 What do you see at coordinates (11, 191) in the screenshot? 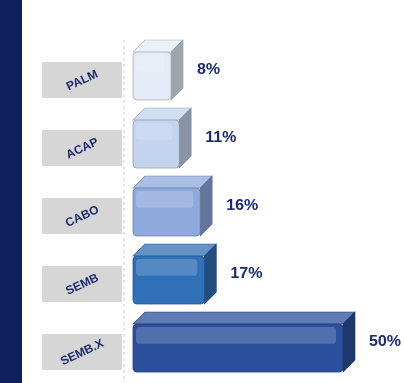
I see `left-accent-bar` at bounding box center [11, 191].